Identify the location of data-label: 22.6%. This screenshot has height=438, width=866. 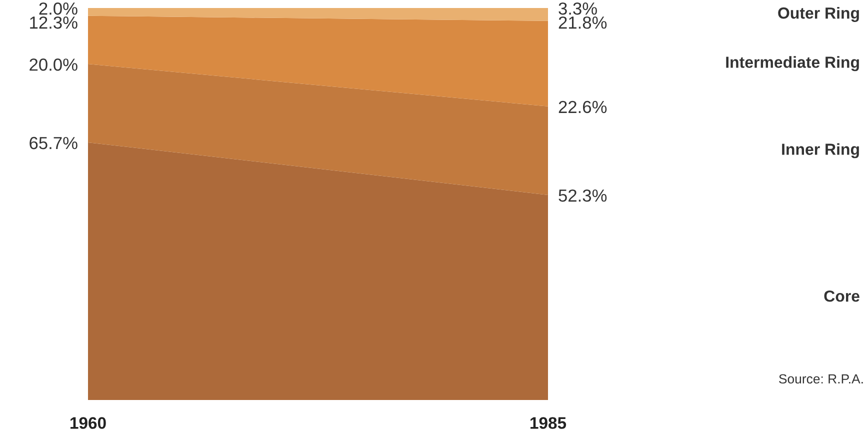
(582, 107).